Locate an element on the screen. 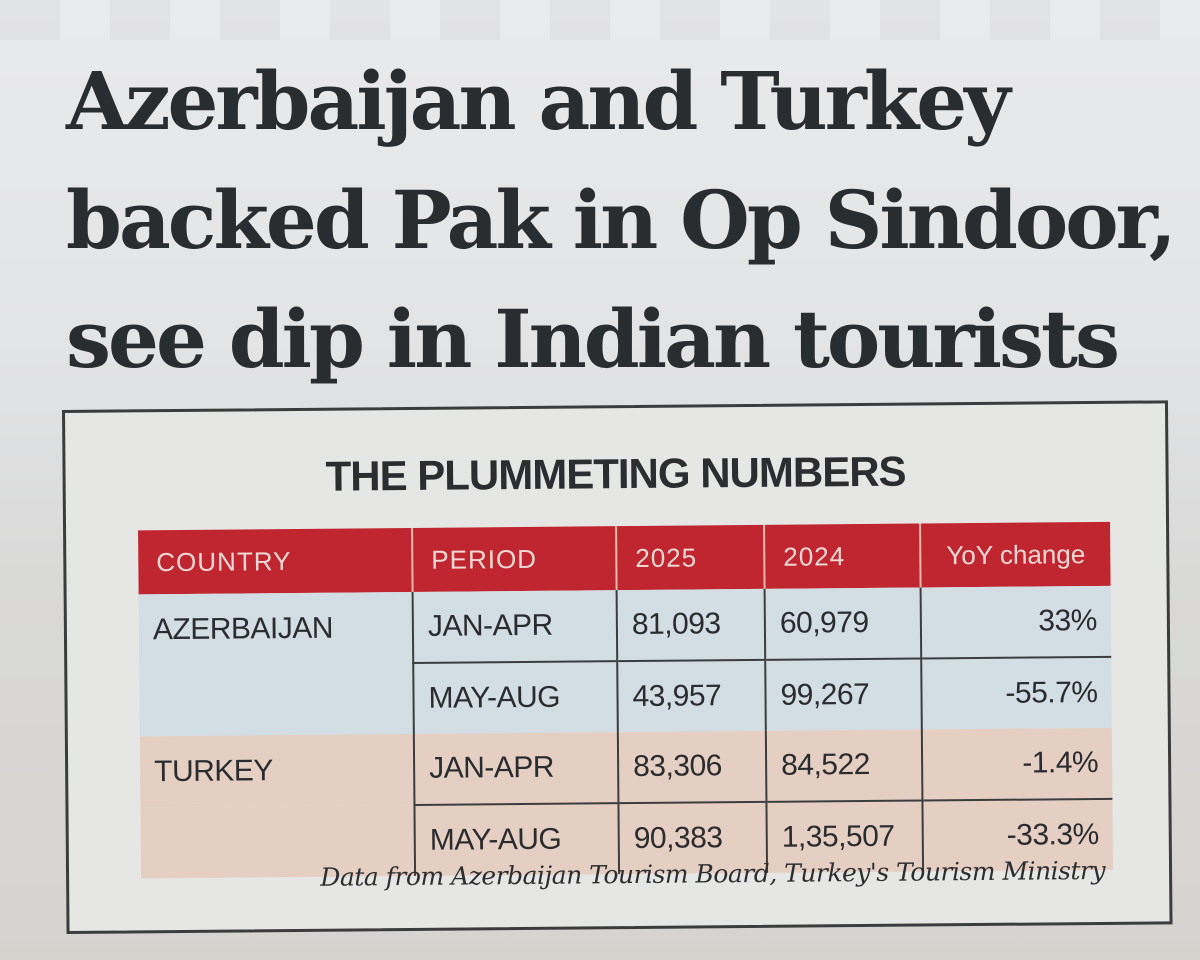 The width and height of the screenshot is (1200, 960). infobox-title: THE PLUMMETING NUMBERS is located at coordinates (615, 473).